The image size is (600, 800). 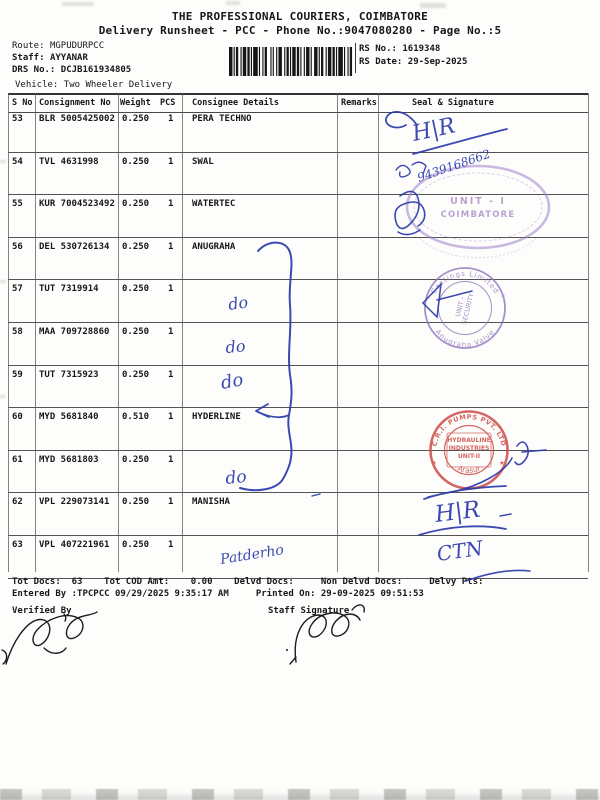 I want to click on table-row: 53 BLR 5005425002 0.250 1 PERA TECHNO, so click(x=298, y=131).